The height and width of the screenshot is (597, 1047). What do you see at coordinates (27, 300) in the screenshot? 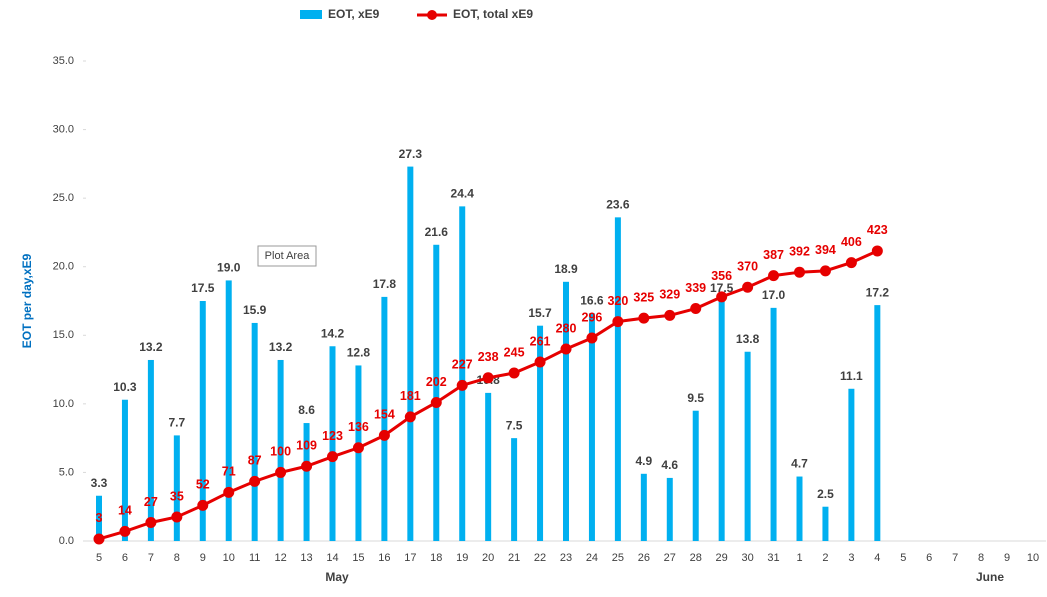
I see `y-axis-title: EOT per day,xE9` at bounding box center [27, 300].